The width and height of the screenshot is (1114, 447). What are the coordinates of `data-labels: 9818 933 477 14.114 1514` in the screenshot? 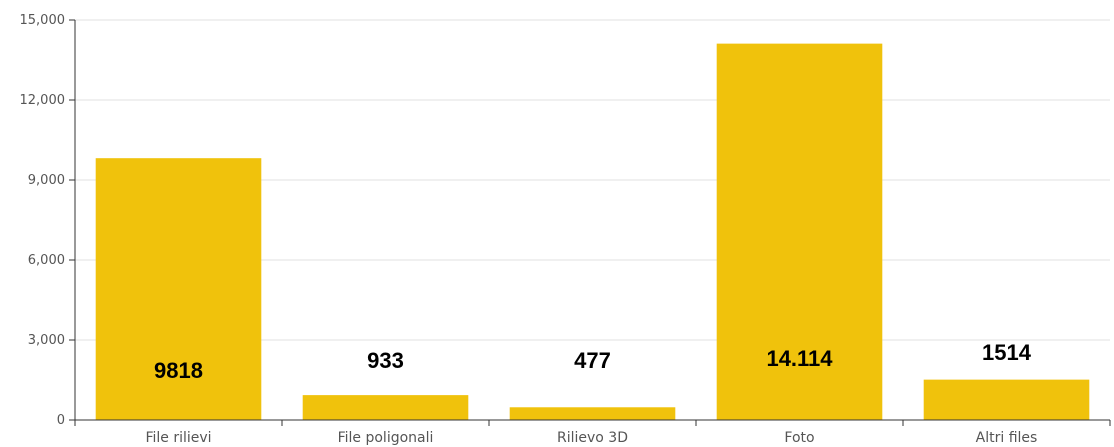 It's located at (593, 361).